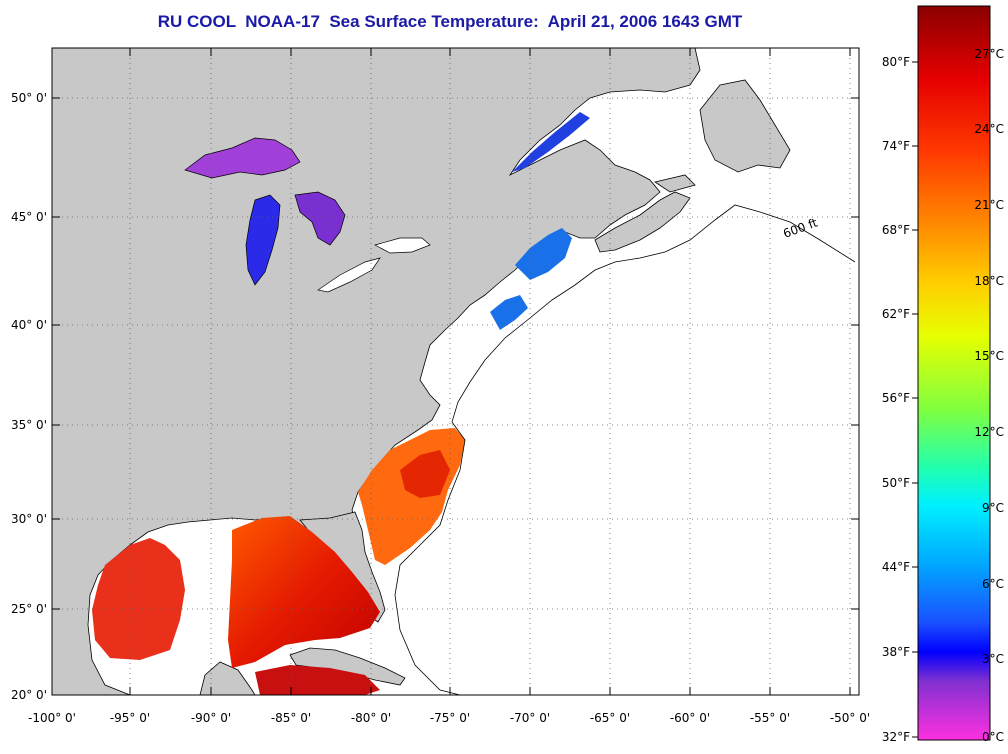 The height and width of the screenshot is (754, 1008). Describe the element at coordinates (993, 659) in the screenshot. I see `colorbar-c-label: 3°C` at that location.